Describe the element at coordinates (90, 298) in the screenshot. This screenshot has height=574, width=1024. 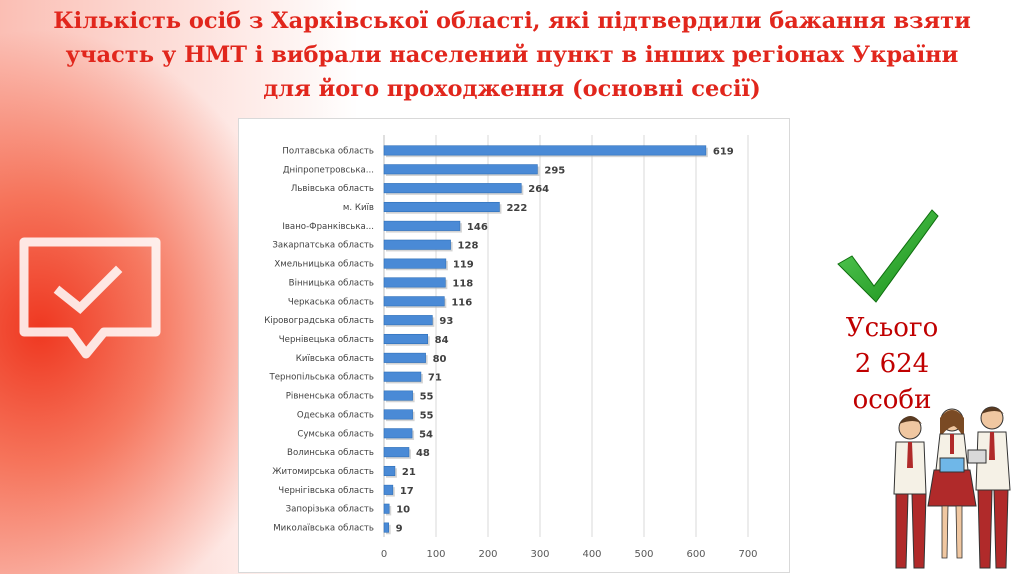
I see `feedback-message-icon` at that location.